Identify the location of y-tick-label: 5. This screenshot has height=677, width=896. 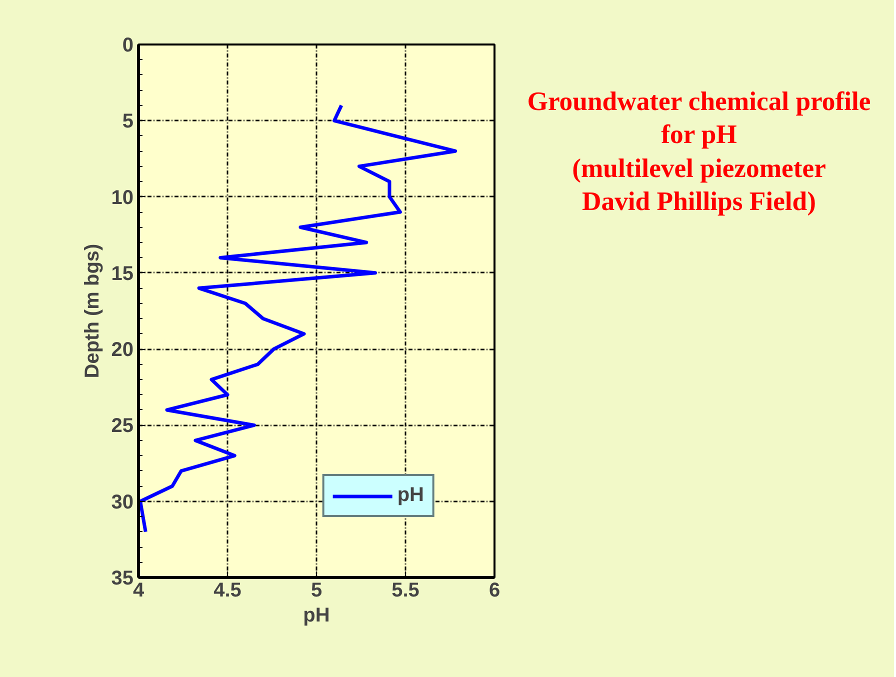
(128, 121).